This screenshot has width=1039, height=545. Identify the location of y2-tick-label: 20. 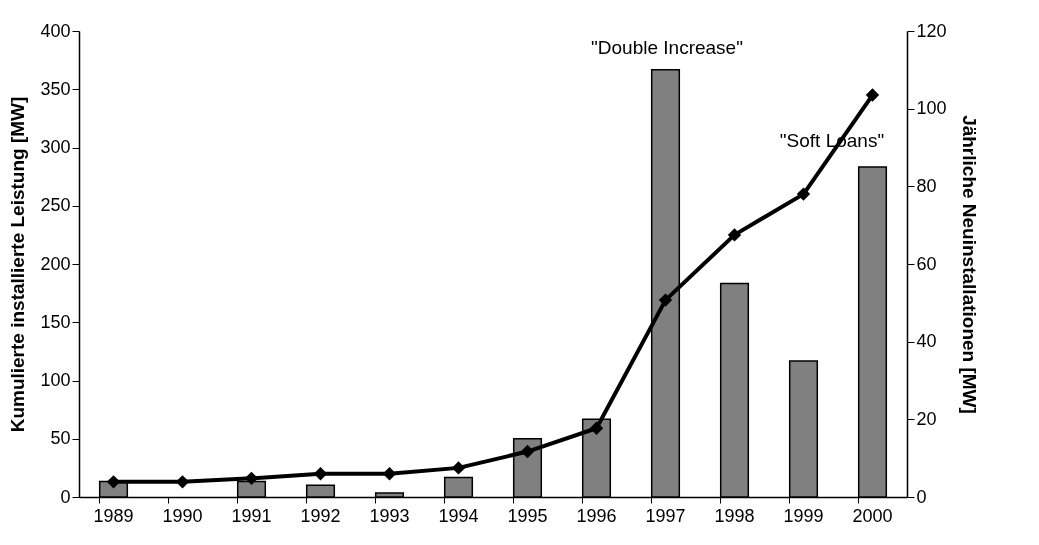
(926, 418).